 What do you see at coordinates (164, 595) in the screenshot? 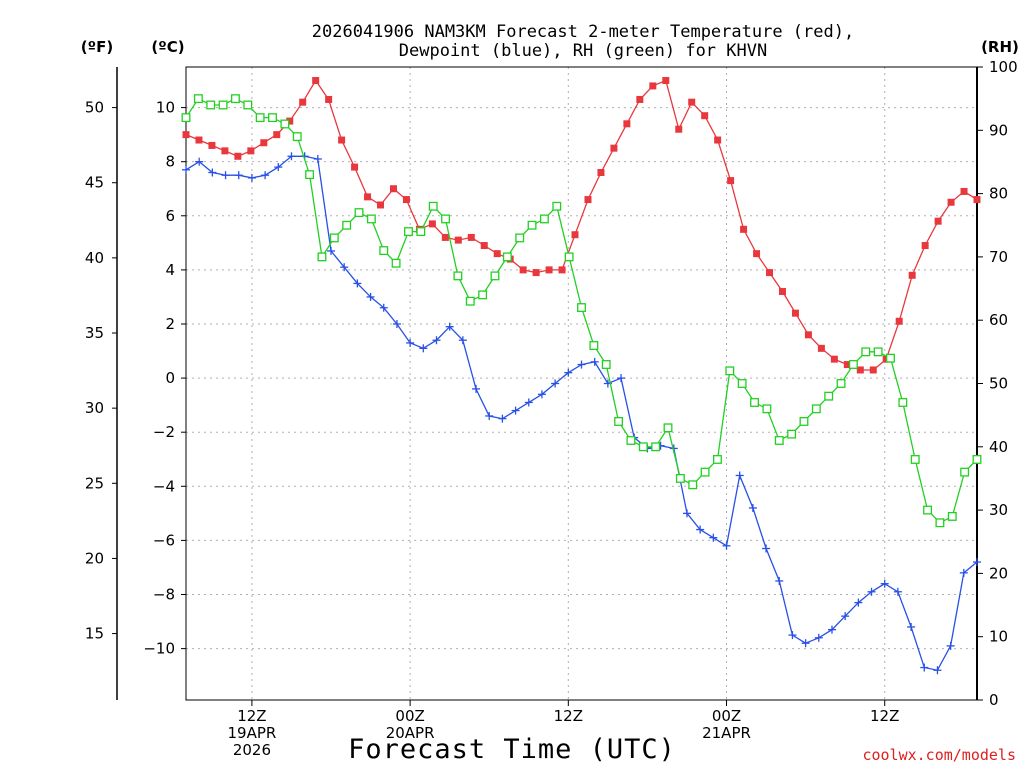
I see `celsius-tick-label: −8` at bounding box center [164, 595].